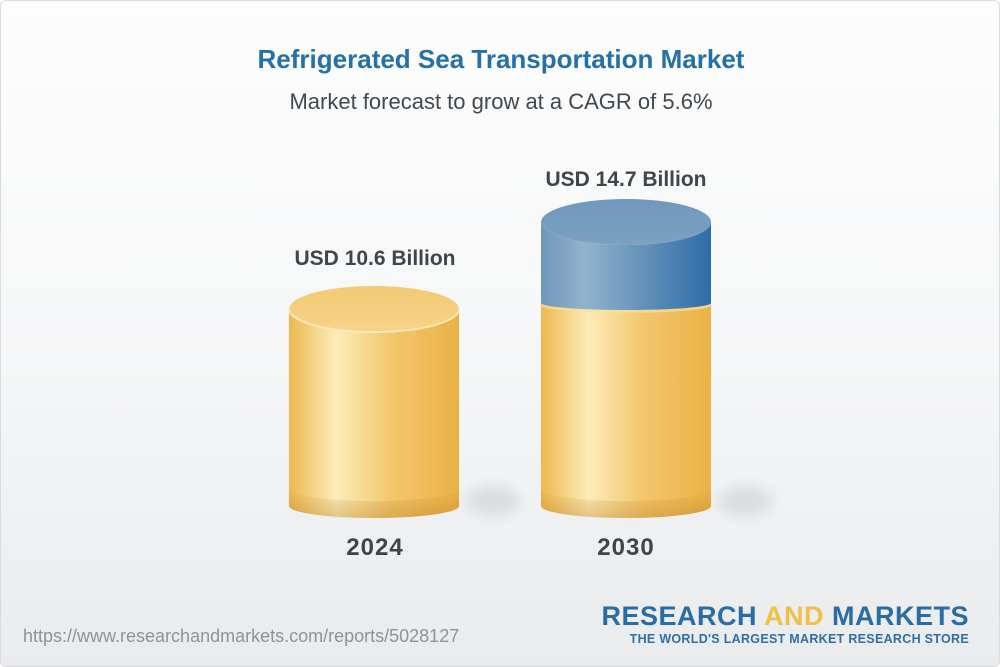 The height and width of the screenshot is (667, 1000). Describe the element at coordinates (626, 179) in the screenshot. I see `value-label-2030: USD 14.7 Billion` at that location.